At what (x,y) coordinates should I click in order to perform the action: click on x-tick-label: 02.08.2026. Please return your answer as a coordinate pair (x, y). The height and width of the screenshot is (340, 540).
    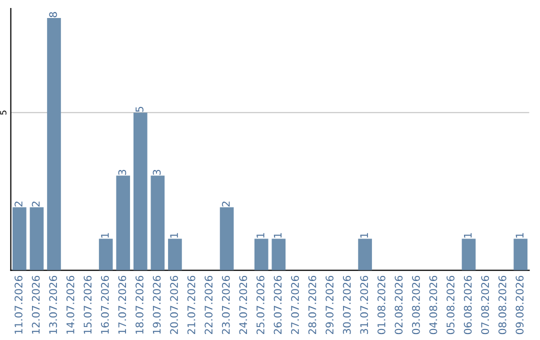
    Looking at the image, I should click on (398, 305).